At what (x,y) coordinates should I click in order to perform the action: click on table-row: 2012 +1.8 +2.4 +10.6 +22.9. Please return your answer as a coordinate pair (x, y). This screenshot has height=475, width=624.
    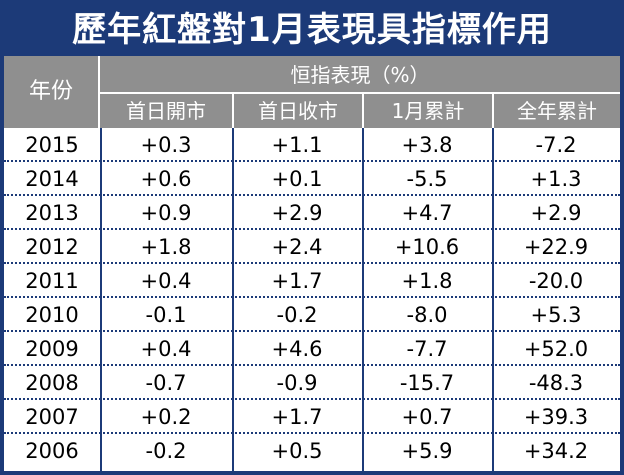
    Looking at the image, I should click on (312, 247).